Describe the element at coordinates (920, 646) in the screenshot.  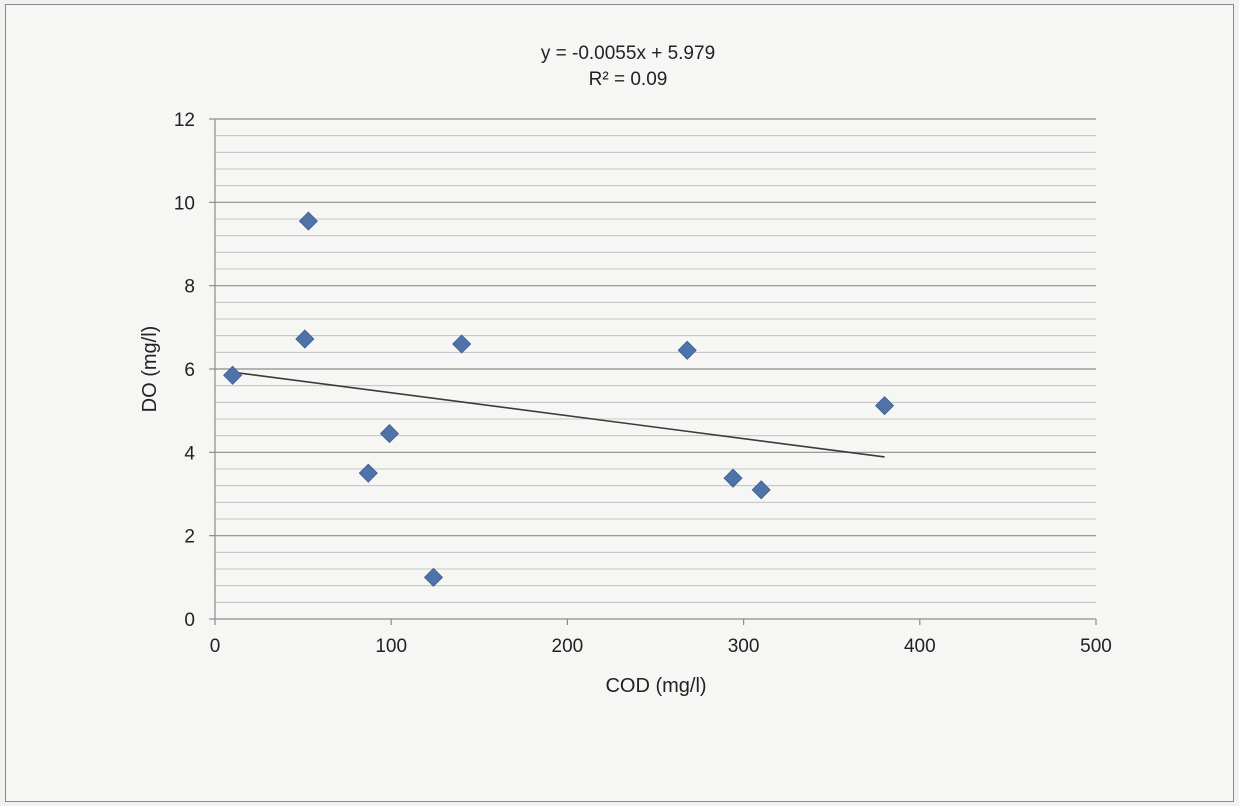
I see `x-tick-label: 400` at that location.